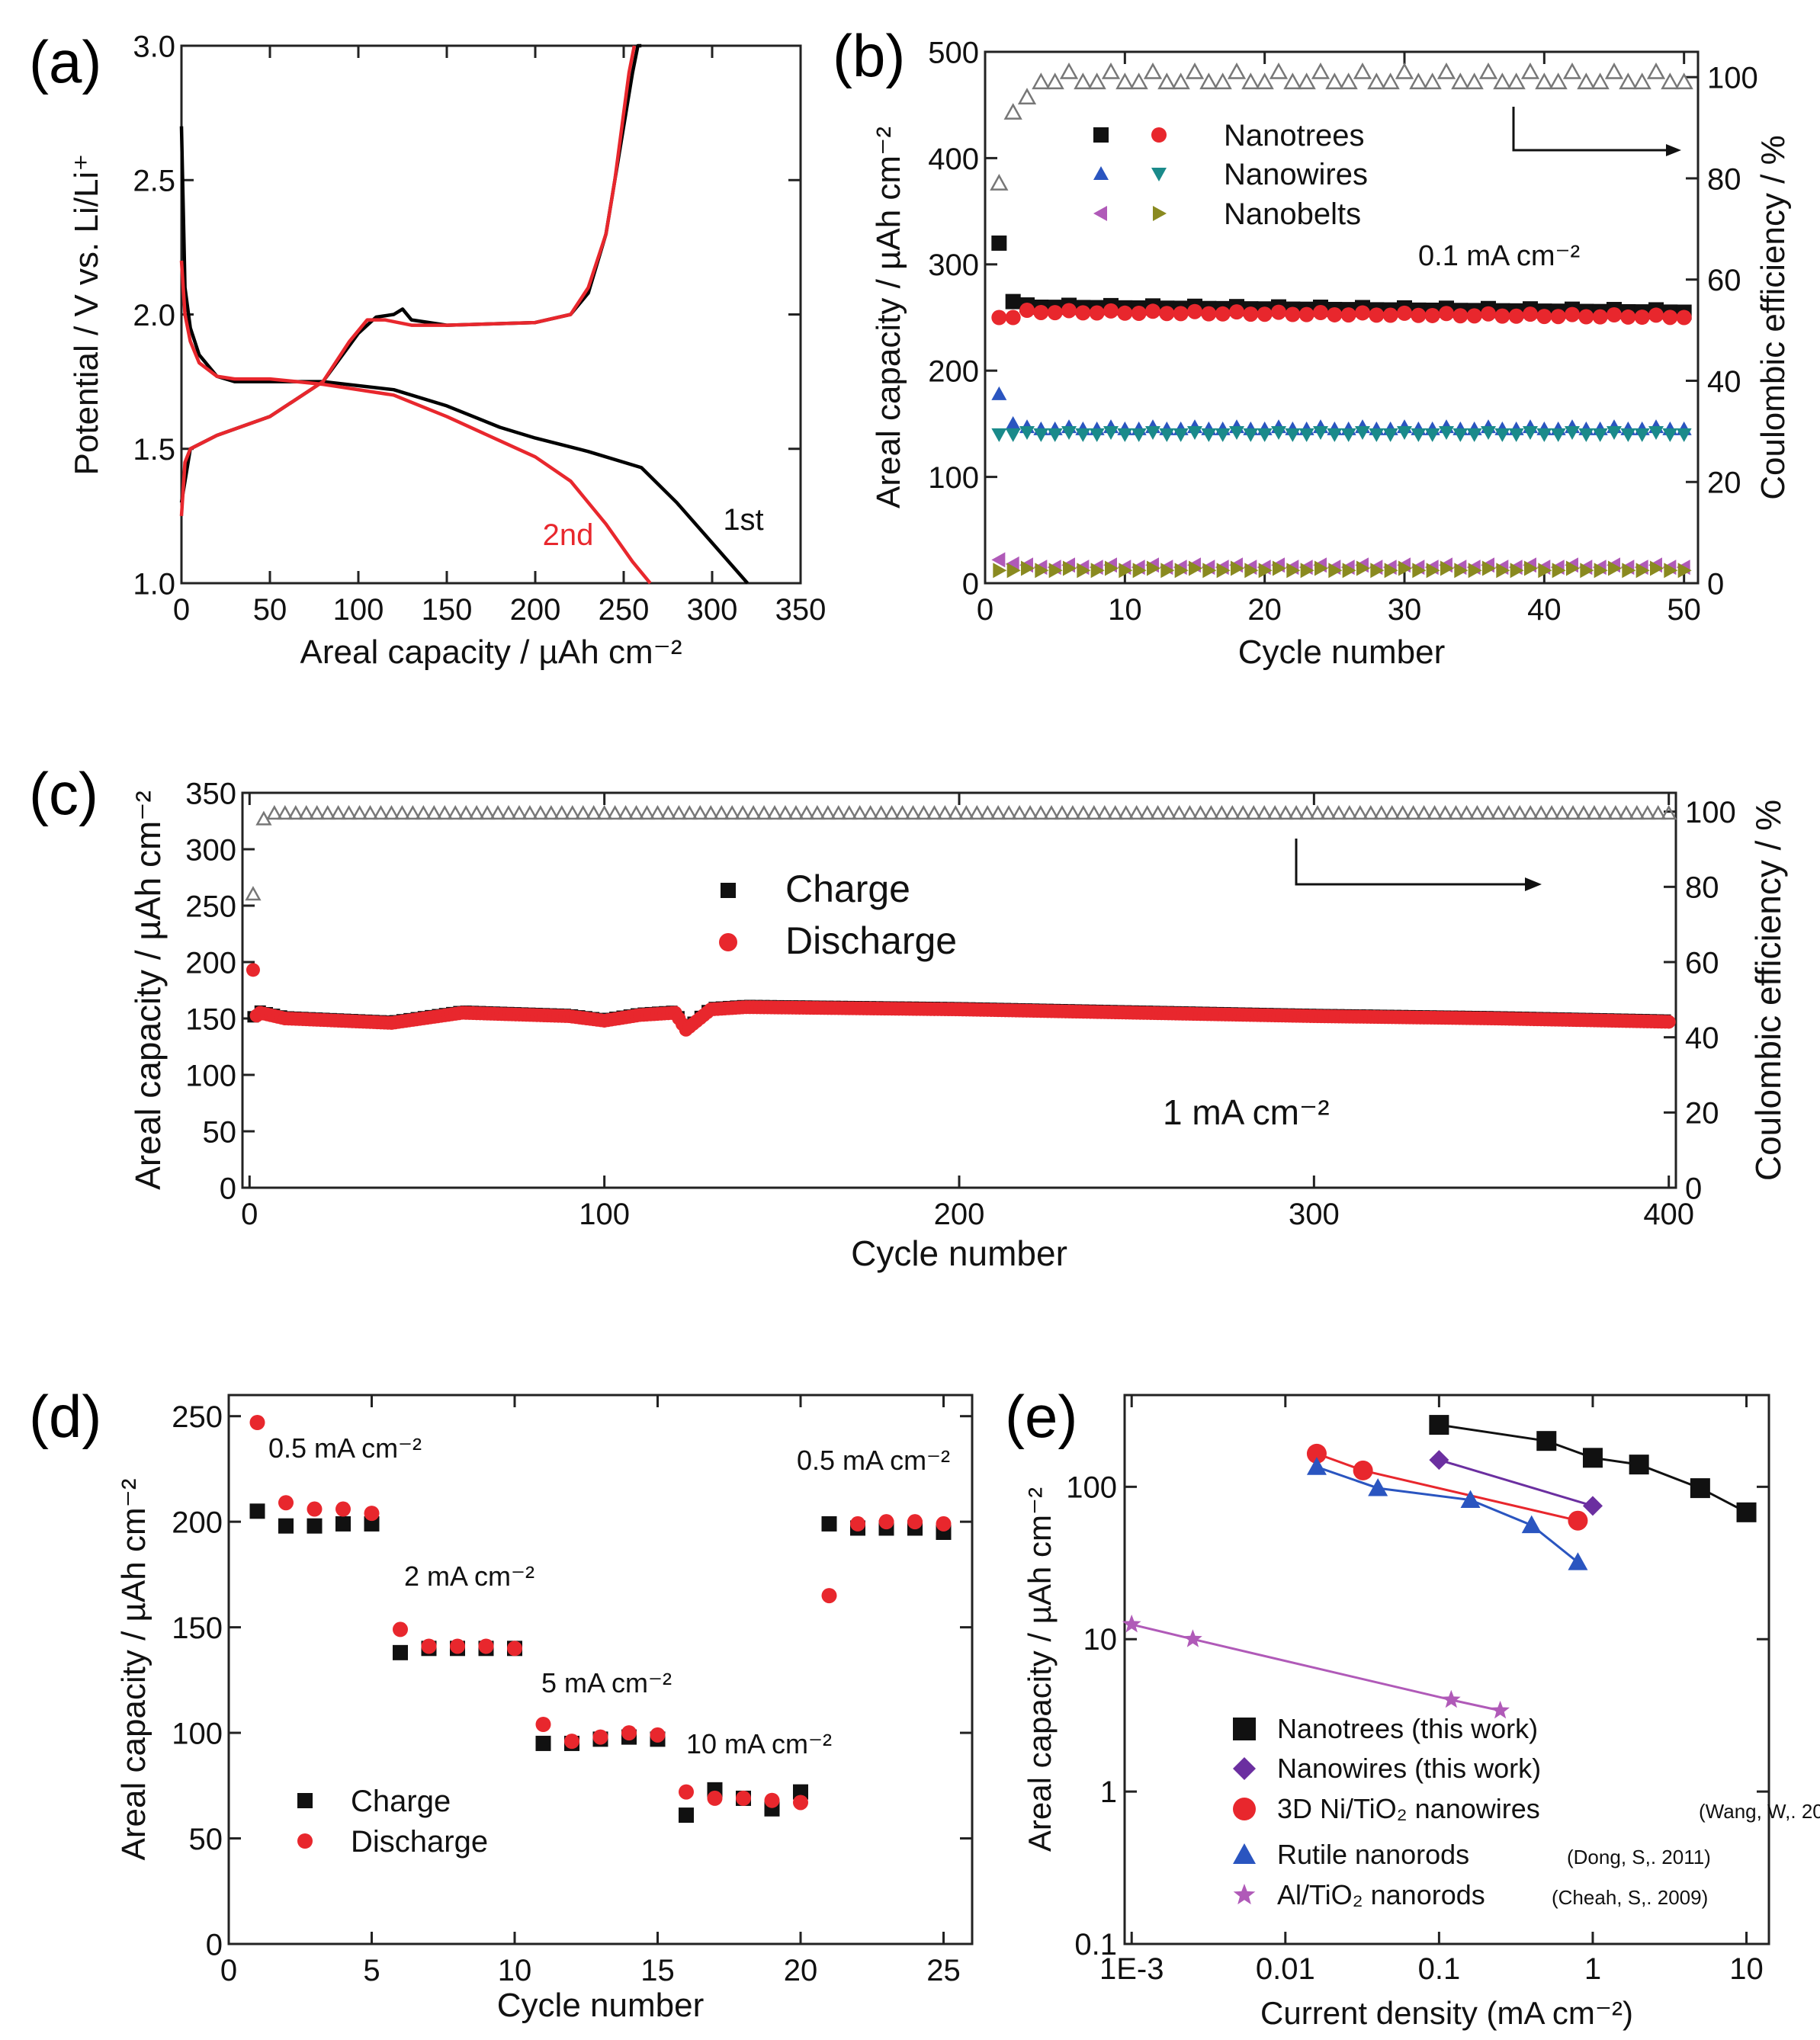 This screenshot has height=2040, width=1820. What do you see at coordinates (305, 1841) in the screenshot?
I see `legend-marker-discharge-d` at bounding box center [305, 1841].